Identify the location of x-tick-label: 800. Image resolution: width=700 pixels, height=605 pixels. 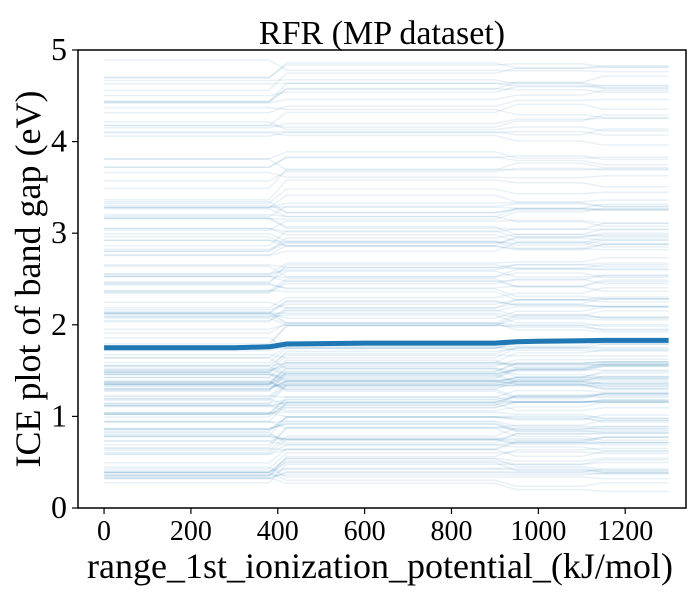
(451, 531).